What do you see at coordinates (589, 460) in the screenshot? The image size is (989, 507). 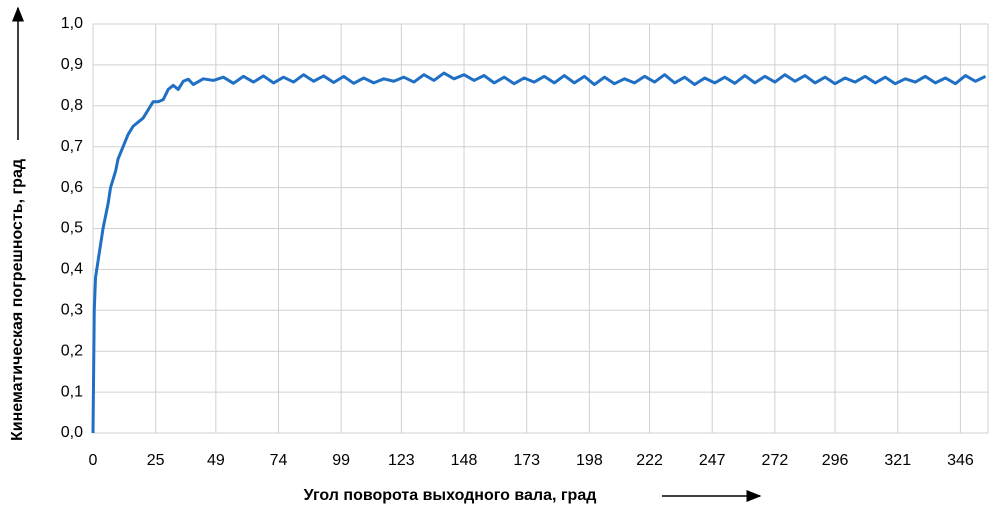 I see `x-tick-label: 198` at bounding box center [589, 460].